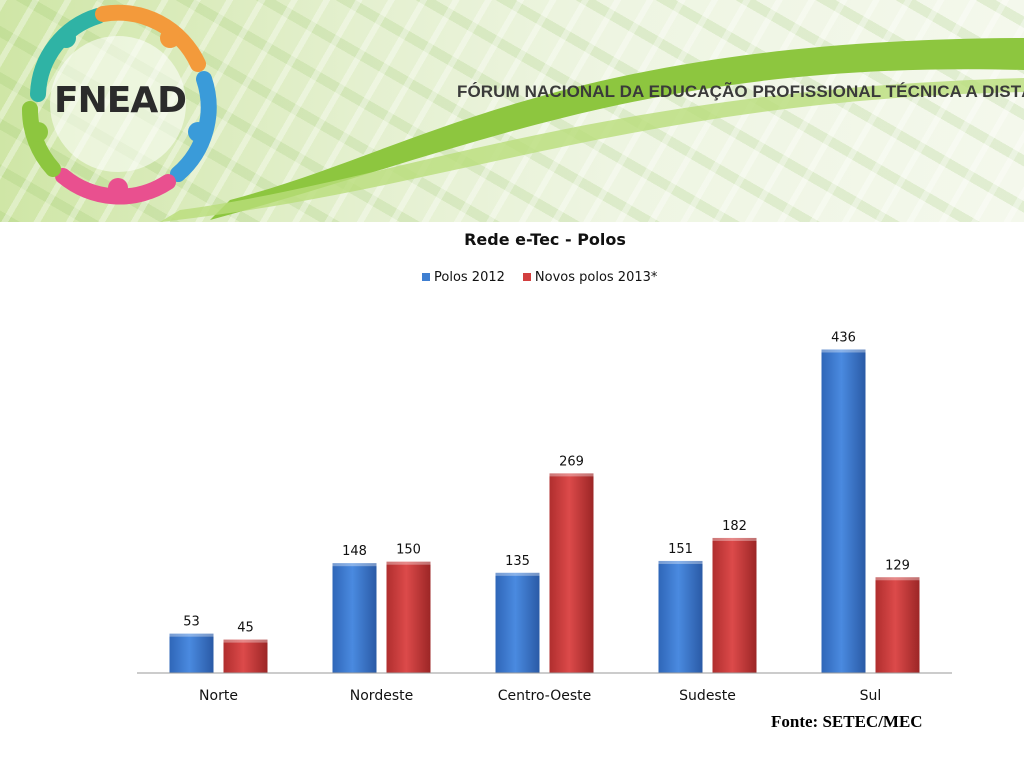 The width and height of the screenshot is (1024, 768). What do you see at coordinates (191, 622) in the screenshot?
I see `data-label-norte-series-1: 53` at bounding box center [191, 622].